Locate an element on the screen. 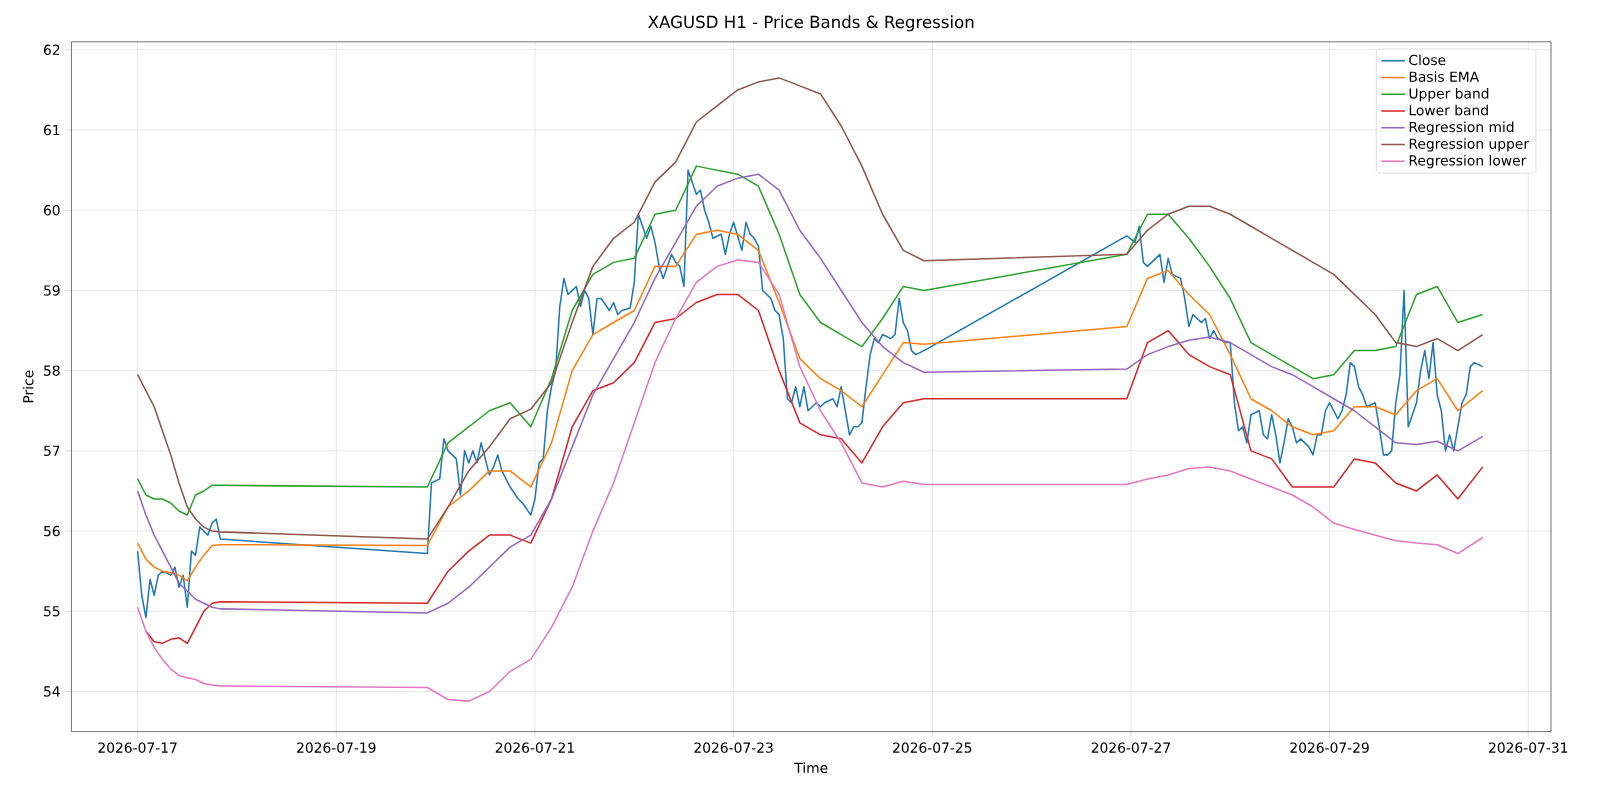 The width and height of the screenshot is (1600, 800). y-tick-label: 56 is located at coordinates (52, 531).